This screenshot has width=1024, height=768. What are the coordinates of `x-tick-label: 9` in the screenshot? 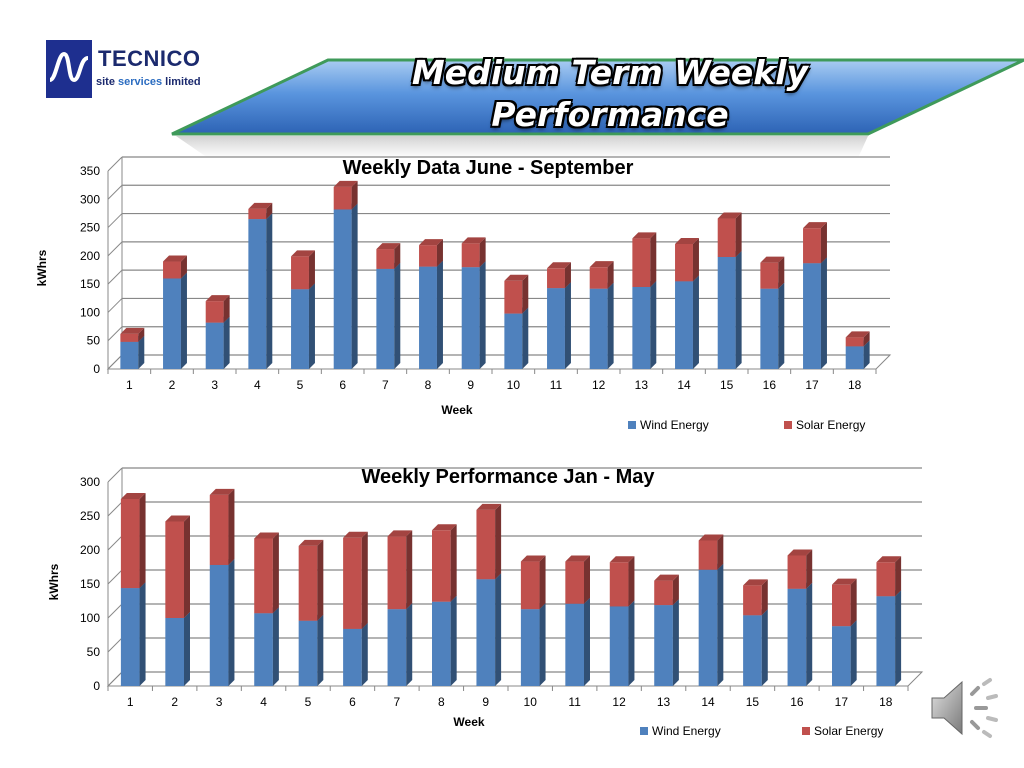 It's located at (470, 385).